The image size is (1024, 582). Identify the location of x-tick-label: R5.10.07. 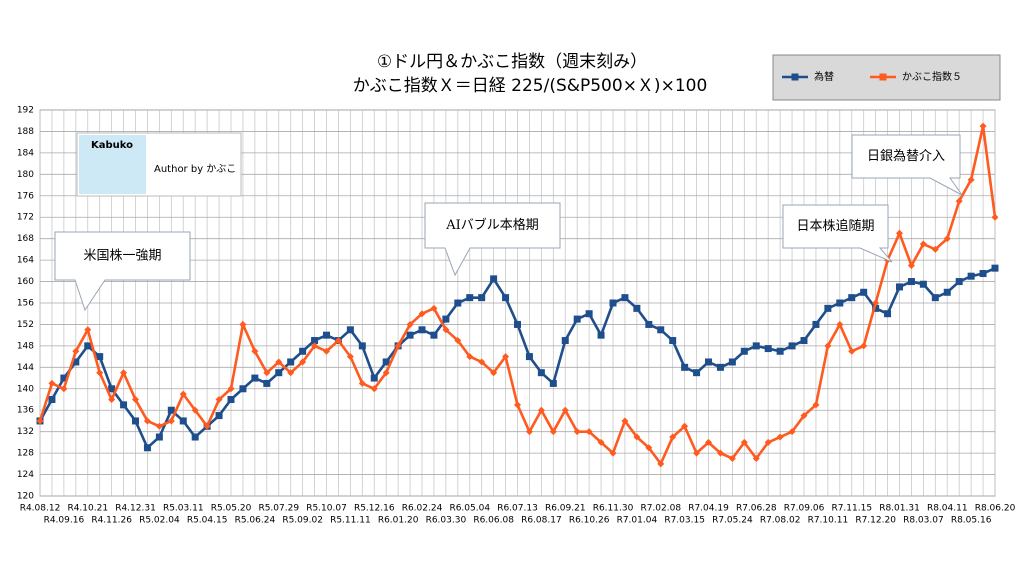
(326, 509).